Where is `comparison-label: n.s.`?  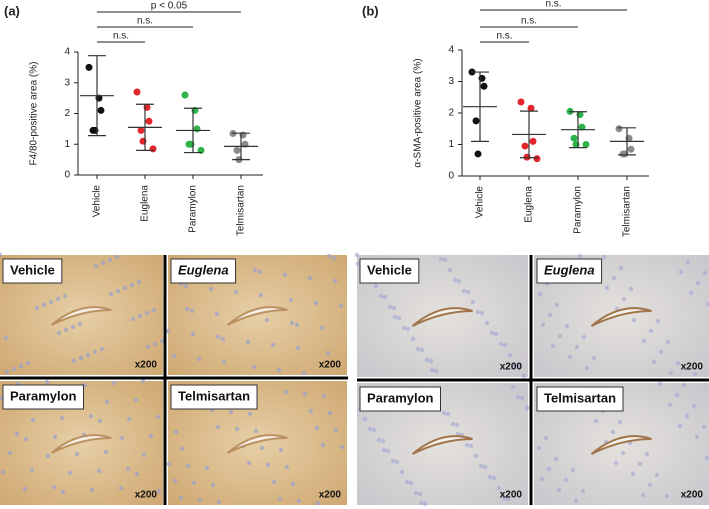
comparison-label: n.s. is located at coordinates (145, 21).